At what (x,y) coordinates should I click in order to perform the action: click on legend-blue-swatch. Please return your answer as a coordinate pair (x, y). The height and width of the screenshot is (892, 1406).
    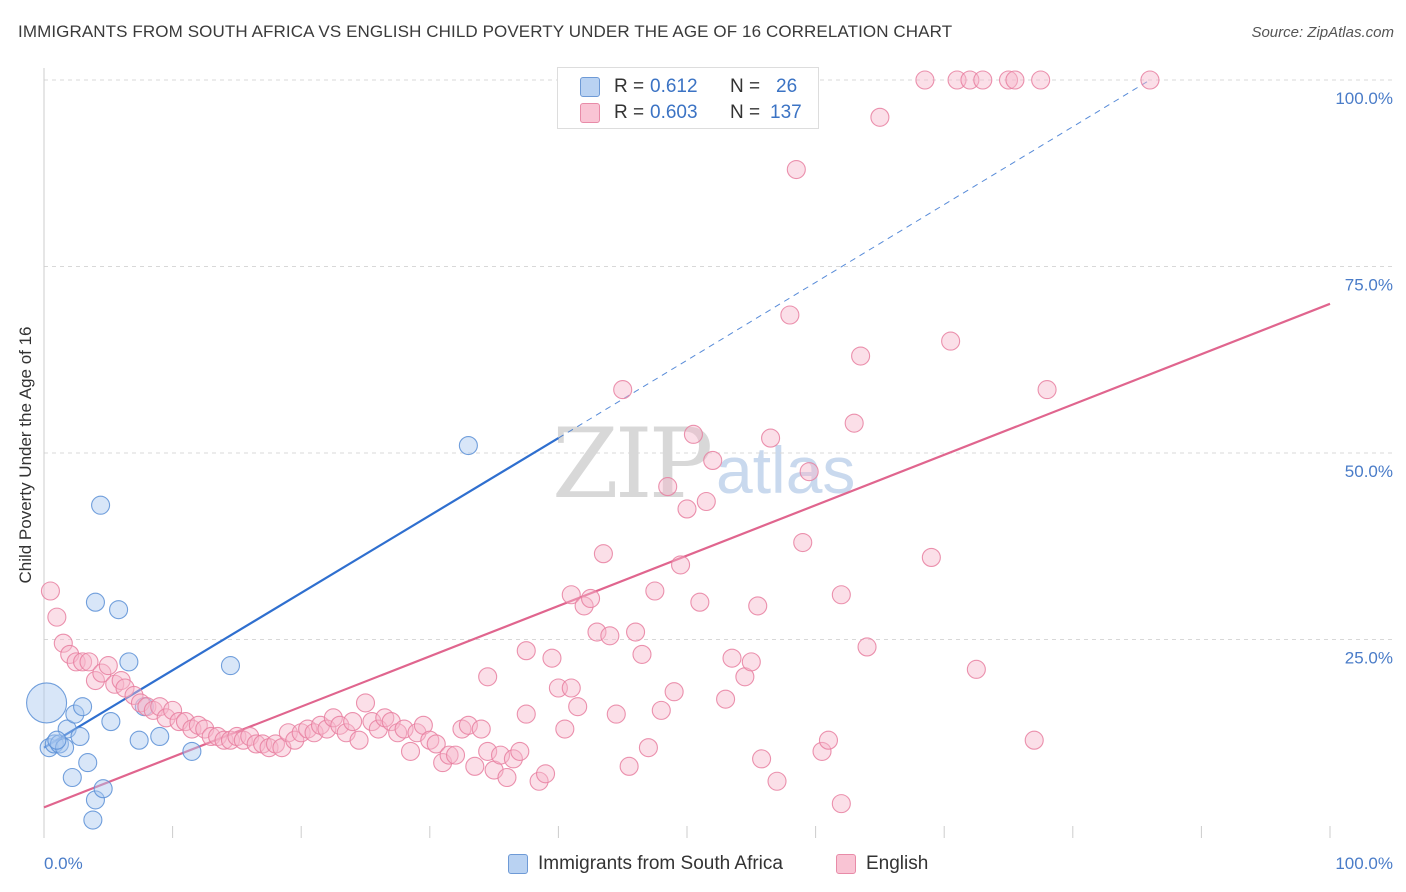
    Looking at the image, I should click on (518, 864).